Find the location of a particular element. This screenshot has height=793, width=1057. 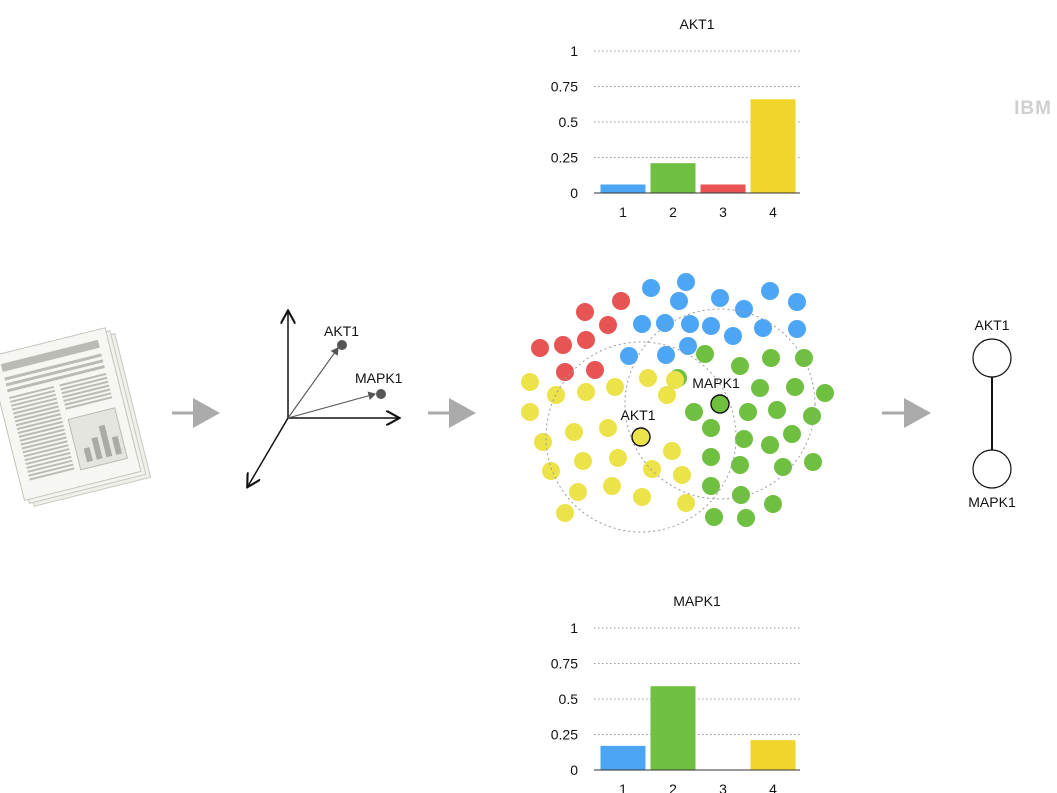

ibm-logo: IBM is located at coordinates (1033, 108).